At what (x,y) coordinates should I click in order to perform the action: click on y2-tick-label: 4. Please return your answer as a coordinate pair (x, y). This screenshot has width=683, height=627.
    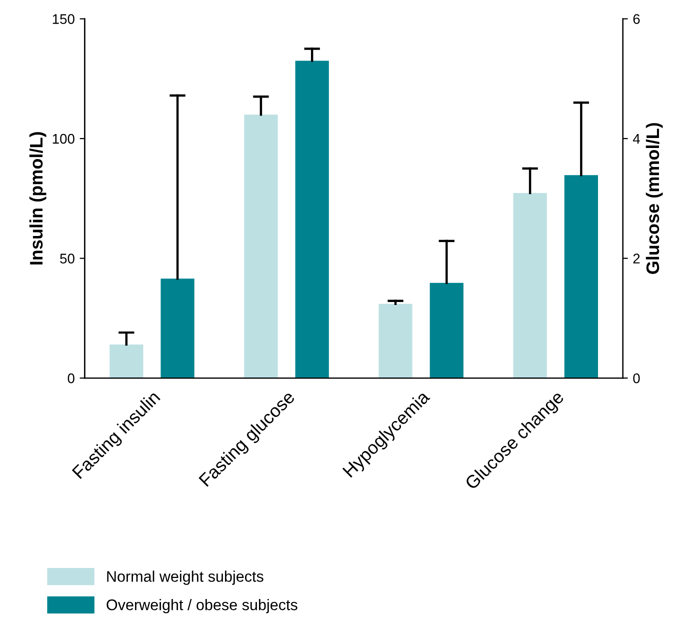
    Looking at the image, I should click on (636, 139).